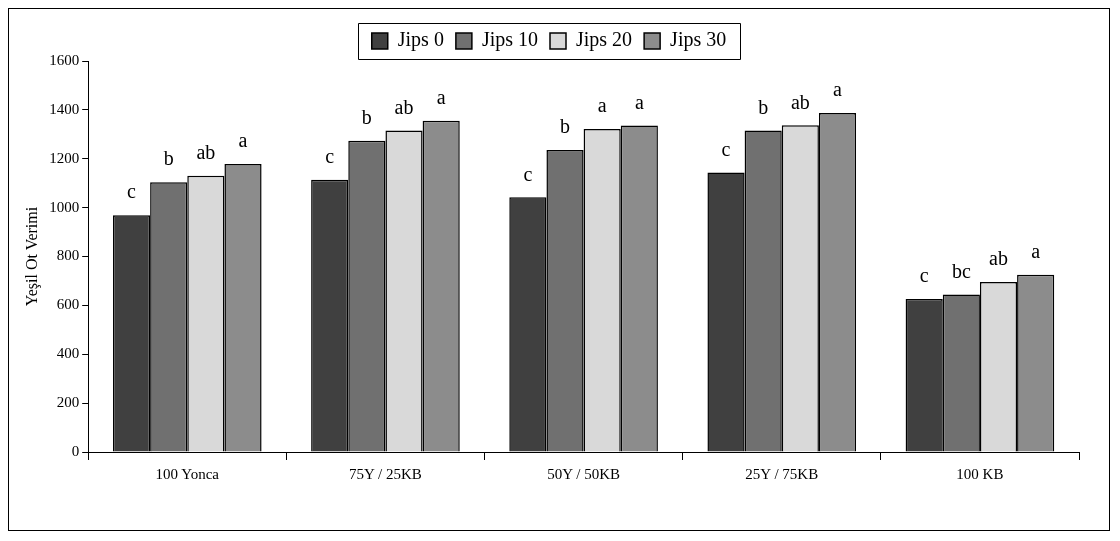  I want to click on y-tick-label: 200, so click(68, 402).